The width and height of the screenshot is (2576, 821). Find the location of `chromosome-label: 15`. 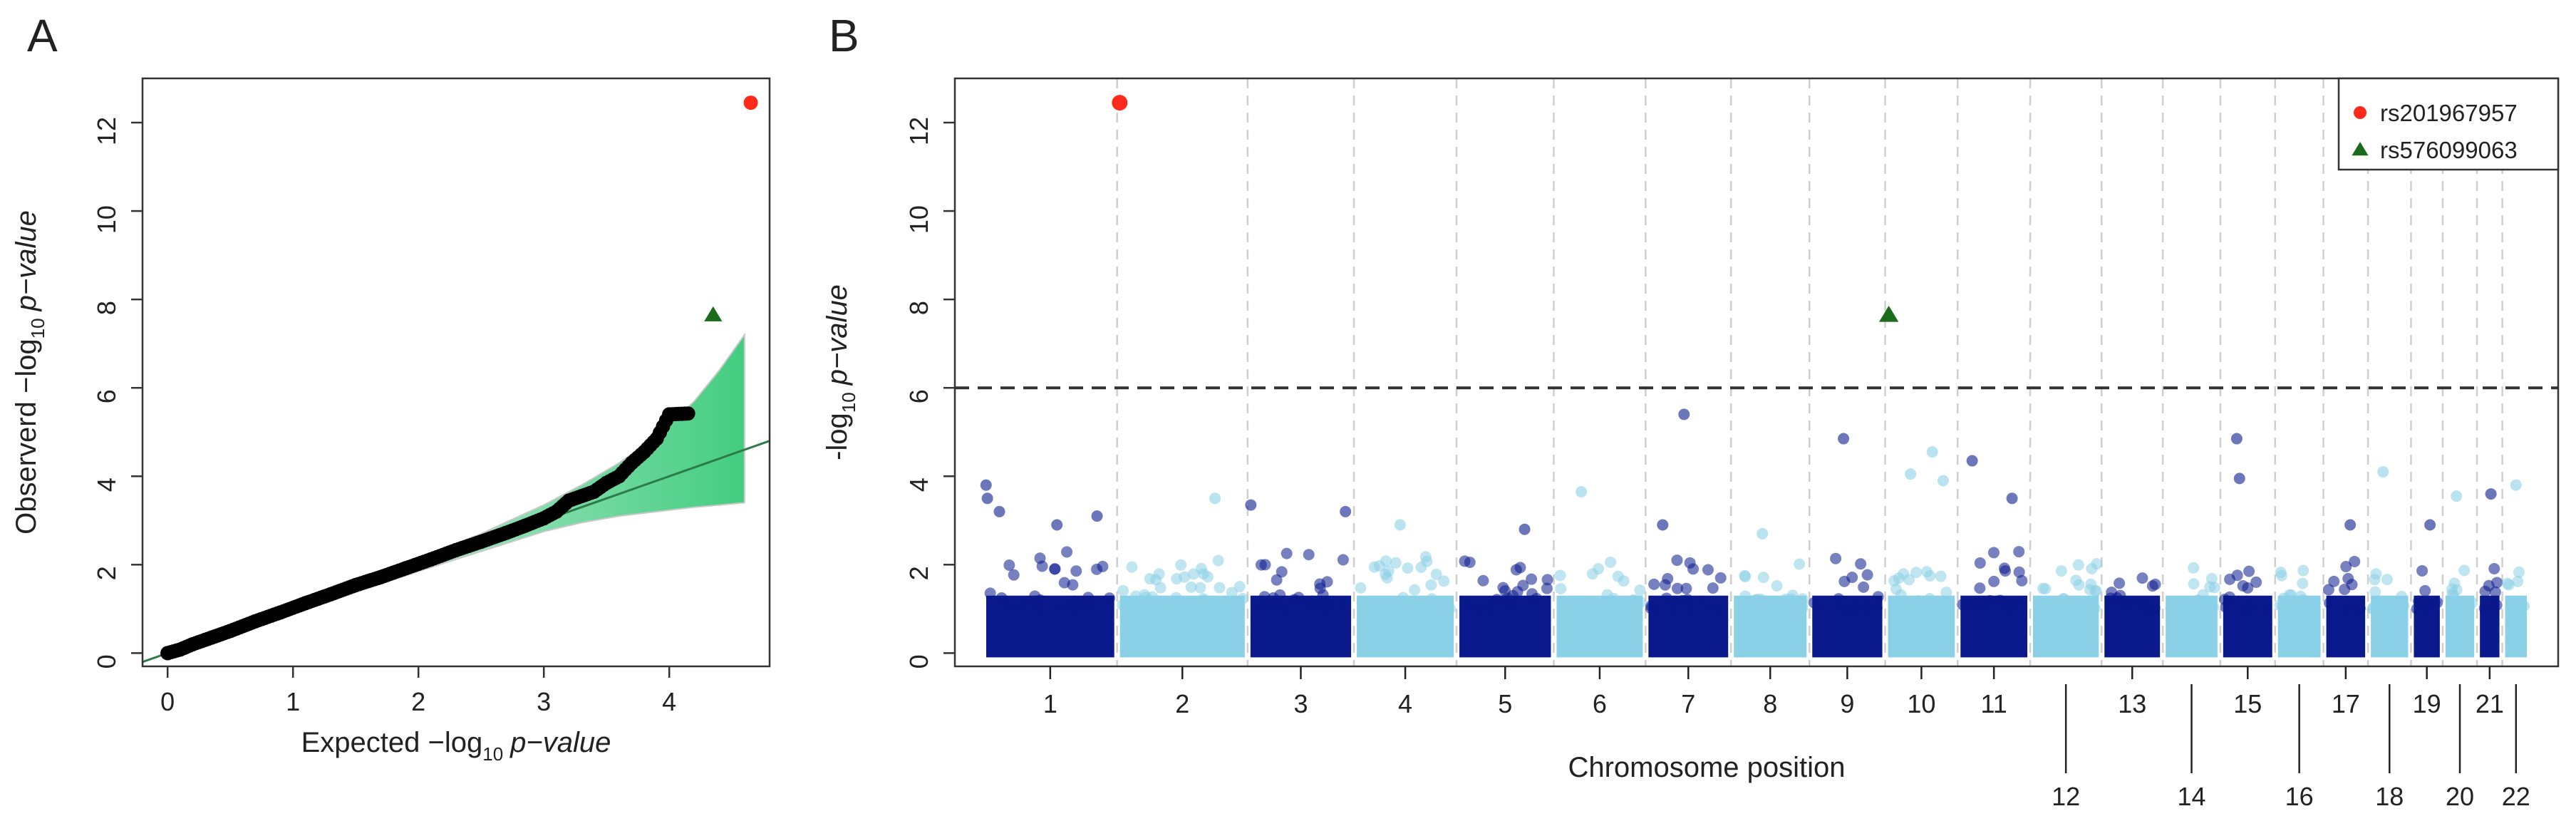

chromosome-label: 15 is located at coordinates (2247, 703).